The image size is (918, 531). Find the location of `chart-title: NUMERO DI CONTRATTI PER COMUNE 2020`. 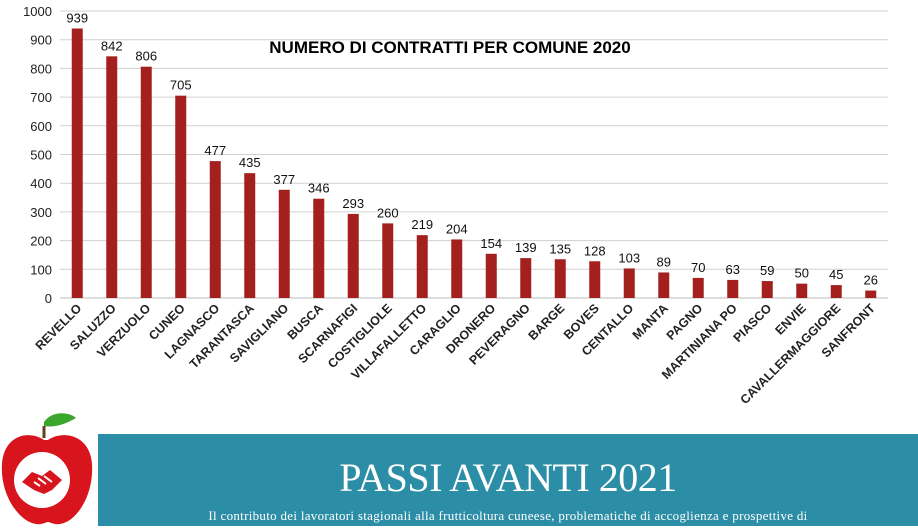

chart-title: NUMERO DI CONTRATTI PER COMUNE 2020 is located at coordinates (449, 47).